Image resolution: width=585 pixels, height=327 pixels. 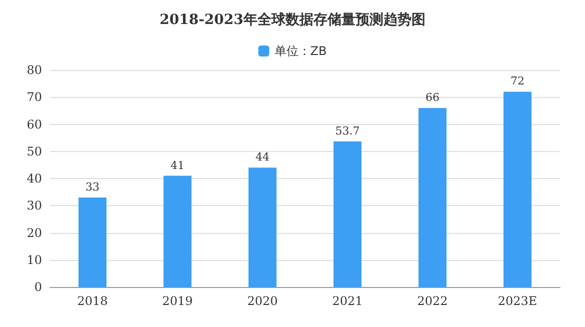 What do you see at coordinates (38, 287) in the screenshot?
I see `y-tick-label: 0` at bounding box center [38, 287].